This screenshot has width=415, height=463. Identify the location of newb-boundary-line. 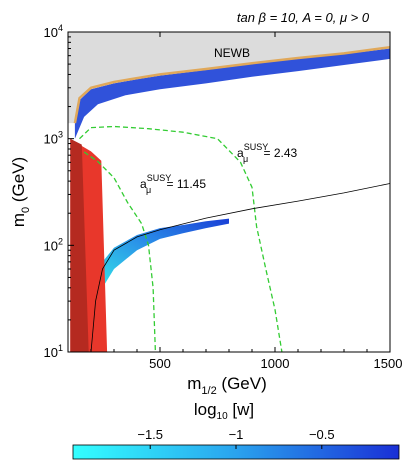
(231, 84).